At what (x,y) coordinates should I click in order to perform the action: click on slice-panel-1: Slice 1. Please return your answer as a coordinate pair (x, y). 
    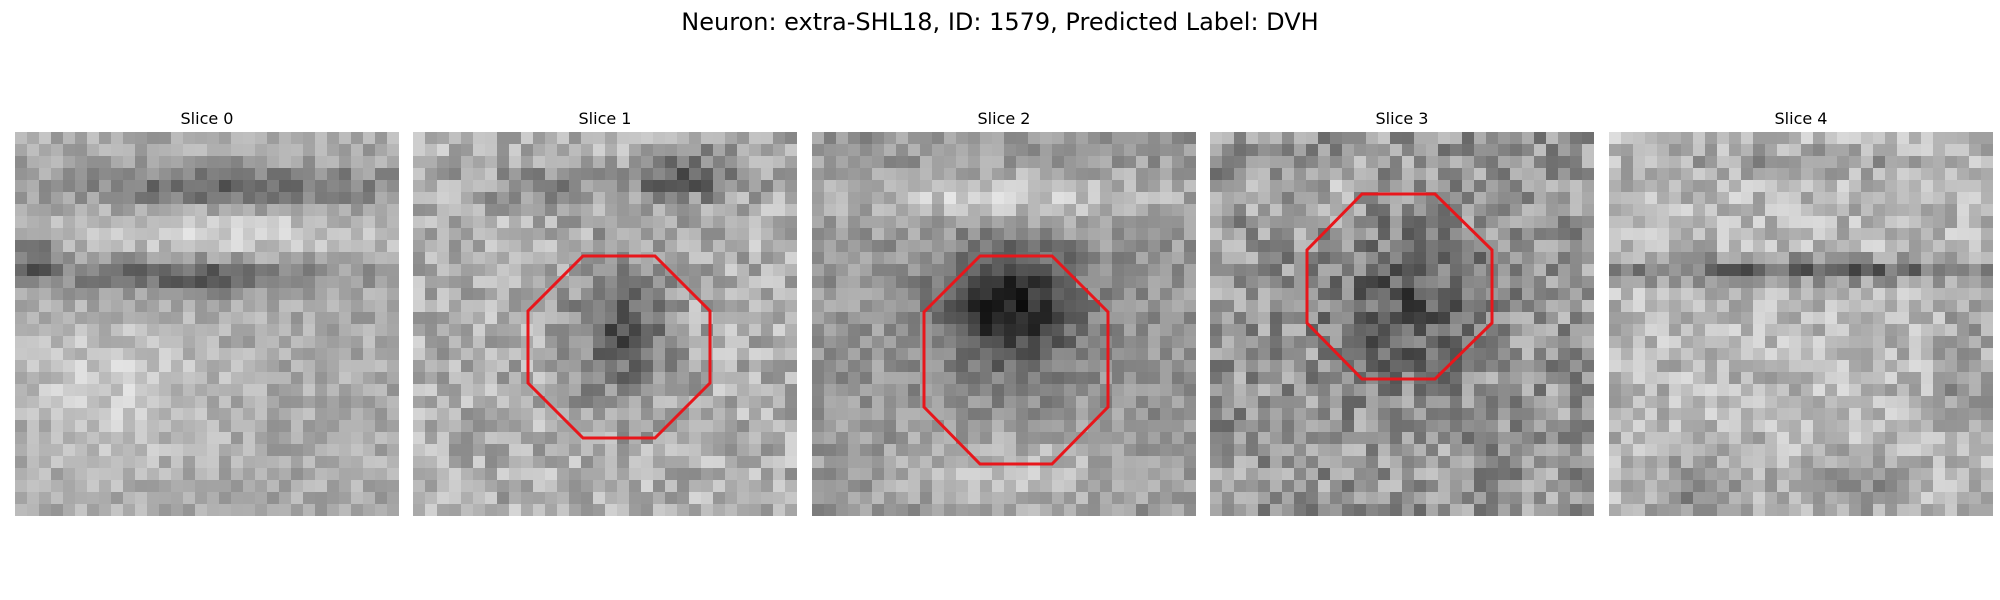
    Looking at the image, I should click on (605, 312).